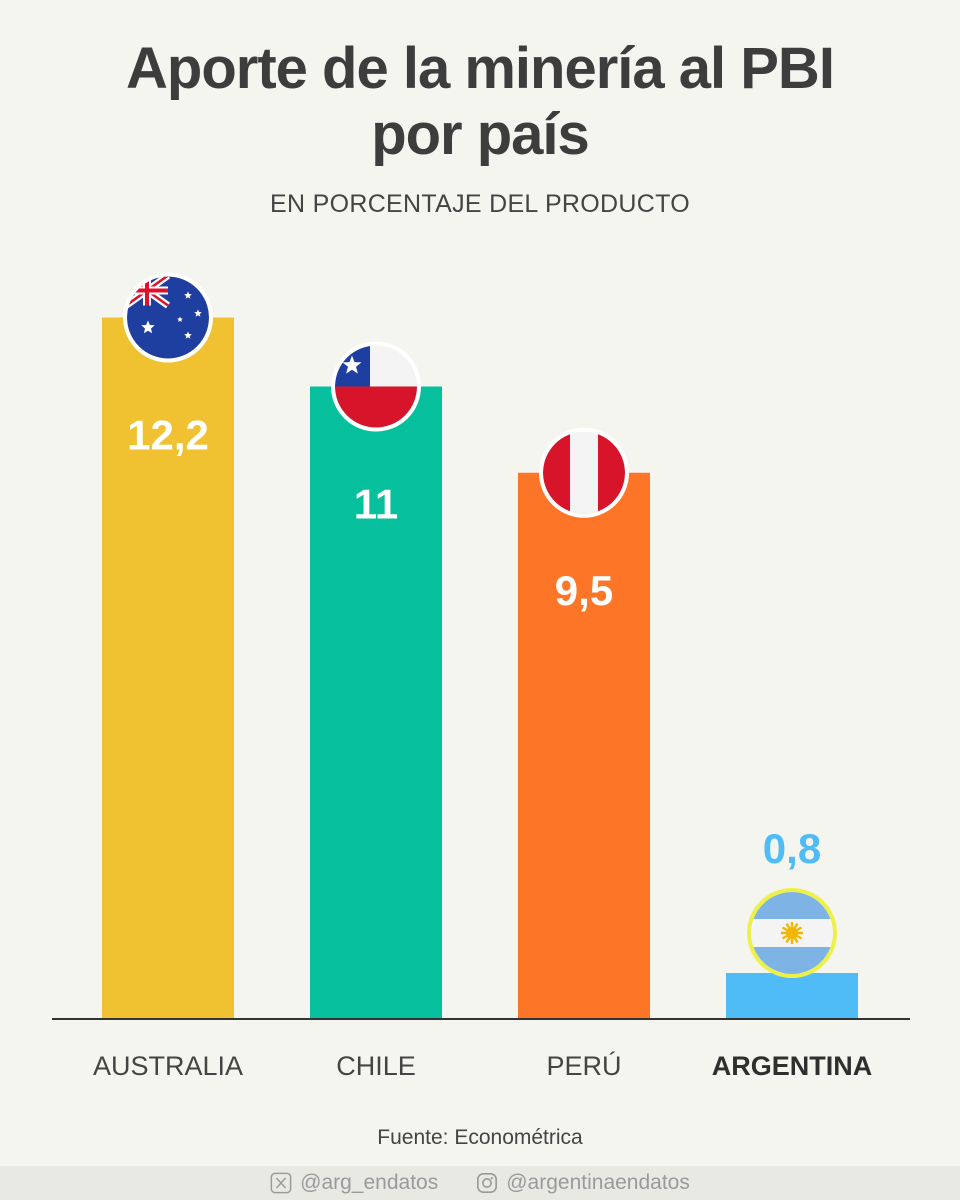 The image size is (960, 1200). Describe the element at coordinates (168, 435) in the screenshot. I see `value-label-australia: 12,2` at that location.